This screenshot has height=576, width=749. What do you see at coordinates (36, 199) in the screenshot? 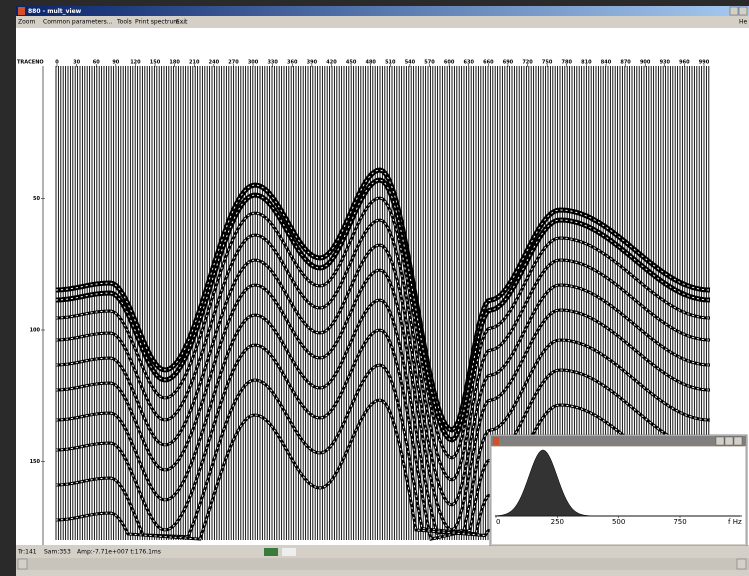
I see `y-tick-label: 50` at bounding box center [36, 199].